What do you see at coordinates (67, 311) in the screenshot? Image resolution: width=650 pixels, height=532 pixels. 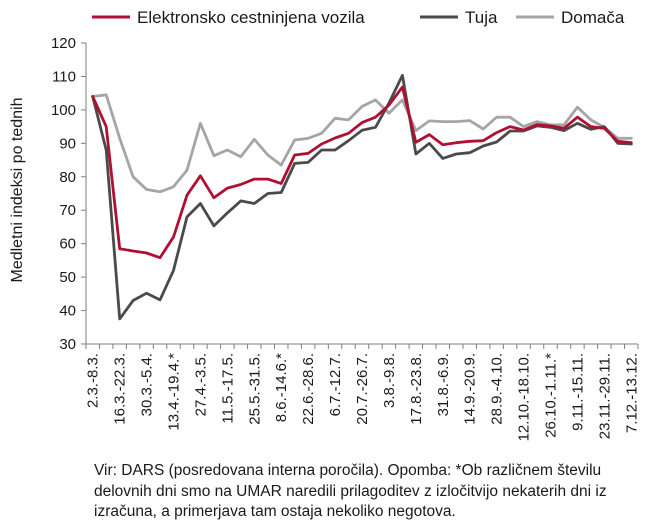 I see `y-tick-label: 40` at bounding box center [67, 311].